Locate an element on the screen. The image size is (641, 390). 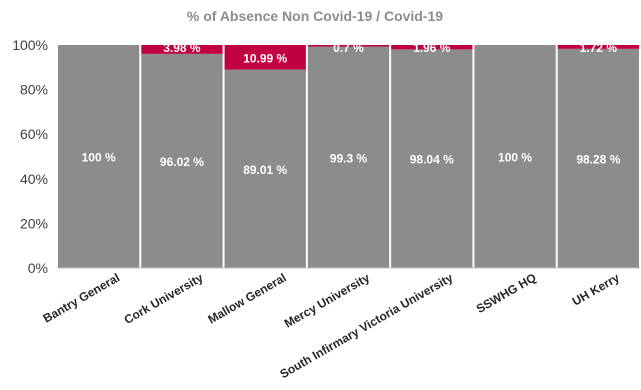
data-label: 96.02 % is located at coordinates (182, 162).